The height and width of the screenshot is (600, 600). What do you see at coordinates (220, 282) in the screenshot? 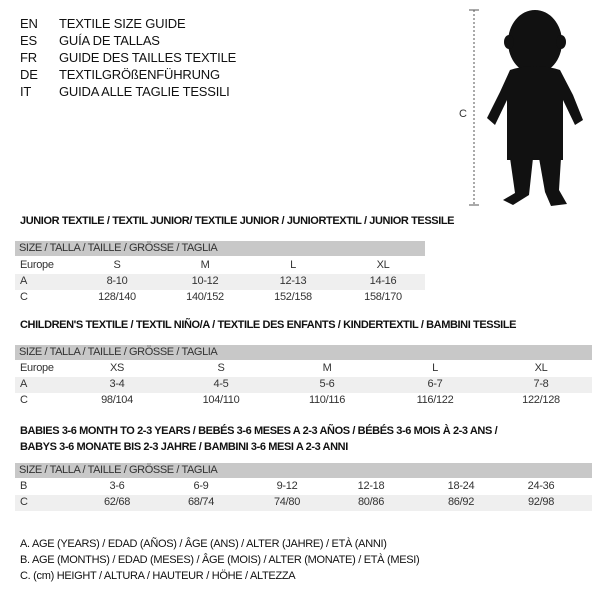
I see `table-row: A 8-10 10-12 12-13 14-16` at bounding box center [220, 282].